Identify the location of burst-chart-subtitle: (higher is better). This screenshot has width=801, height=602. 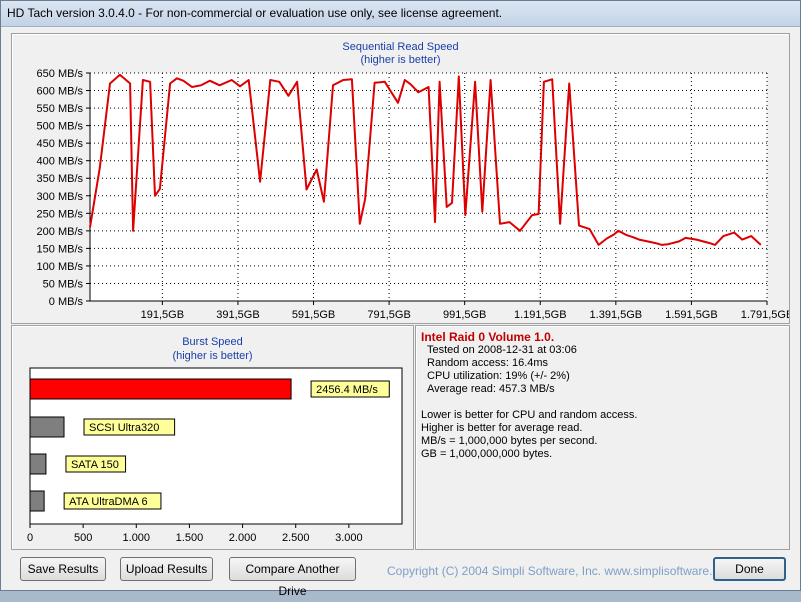
(212, 356).